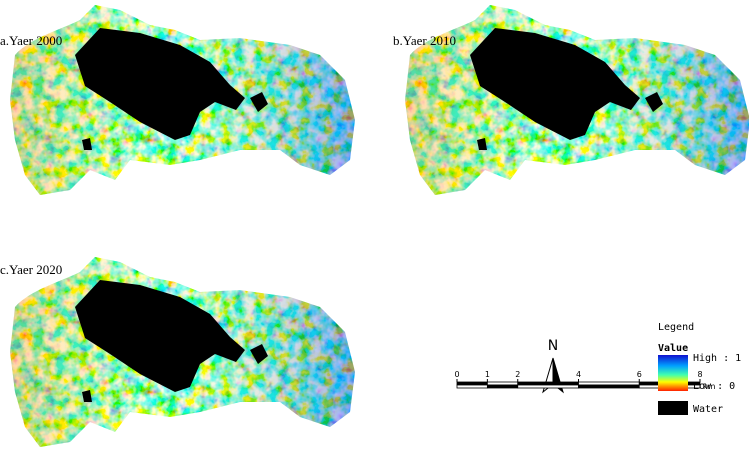 The width and height of the screenshot is (749, 450). I want to click on color-ramp, so click(673, 373).